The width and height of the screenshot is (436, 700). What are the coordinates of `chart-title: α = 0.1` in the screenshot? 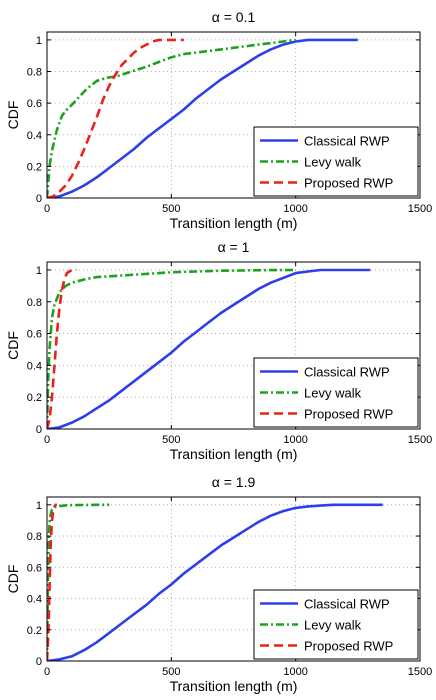 It's located at (234, 17).